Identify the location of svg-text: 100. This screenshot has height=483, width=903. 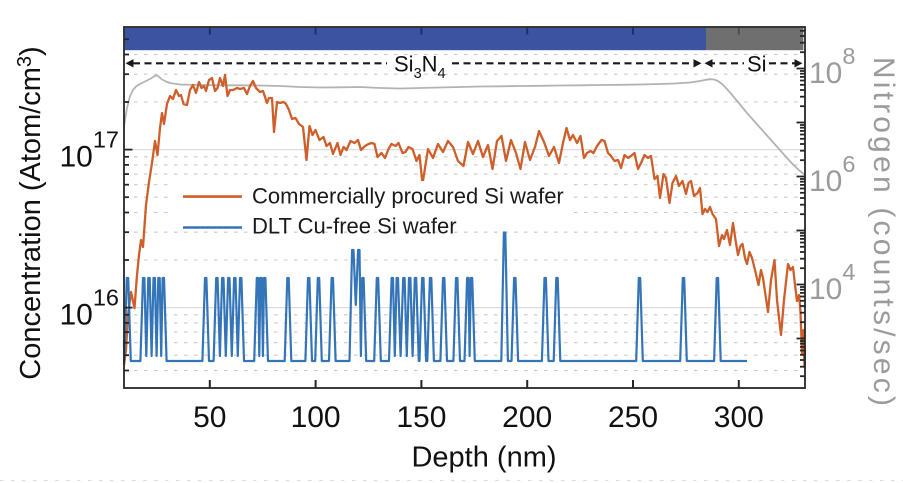
(316, 417).